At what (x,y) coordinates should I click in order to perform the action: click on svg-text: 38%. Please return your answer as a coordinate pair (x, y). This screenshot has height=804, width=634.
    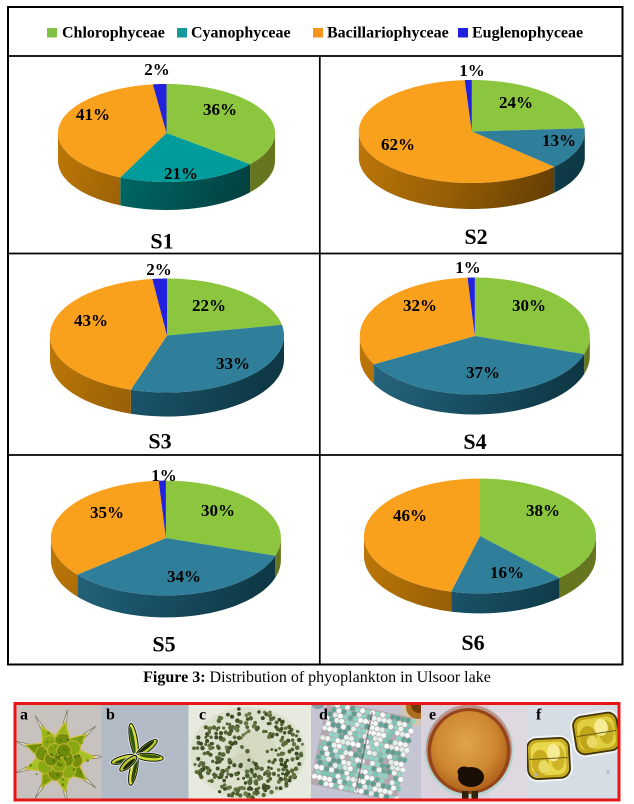
    Looking at the image, I should click on (543, 510).